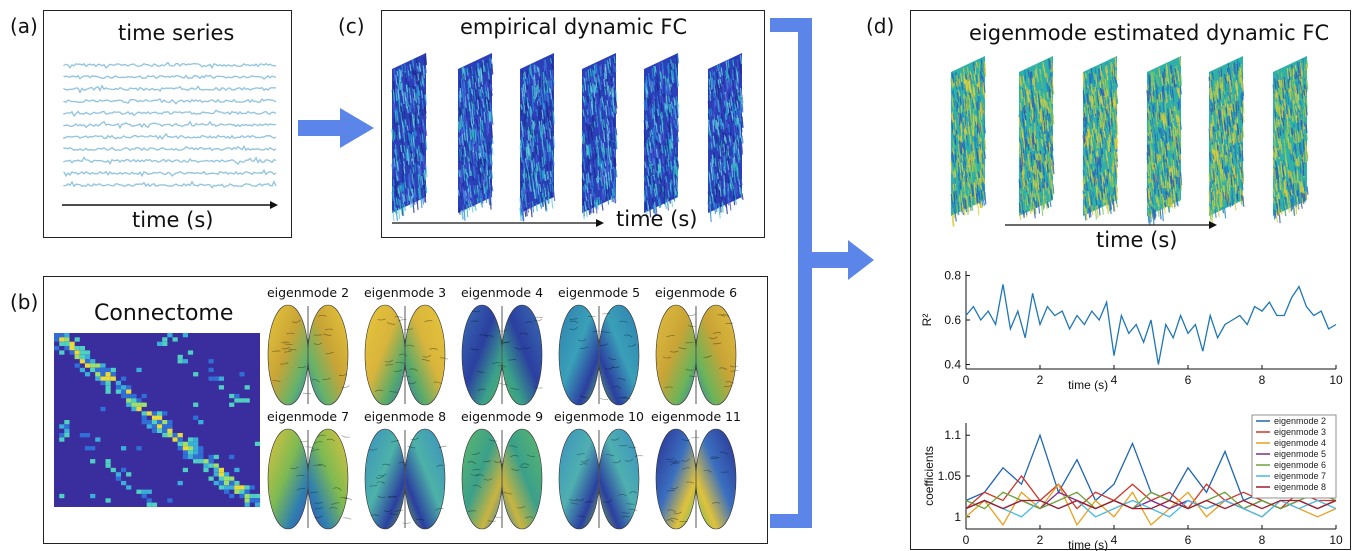 The image size is (1354, 551). What do you see at coordinates (1114, 380) in the screenshot?
I see `x-tick-label: 4` at bounding box center [1114, 380].